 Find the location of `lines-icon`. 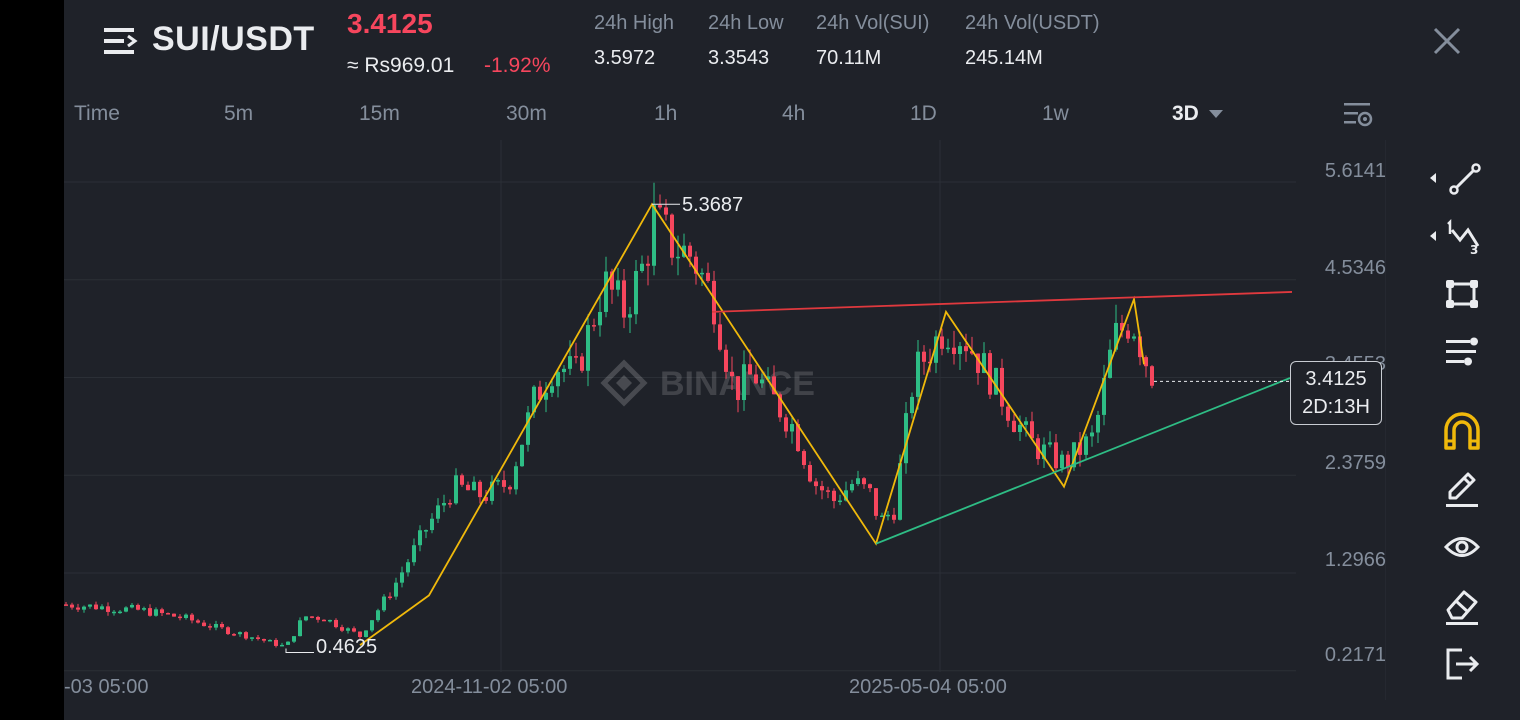

lines-icon is located at coordinates (1462, 351).